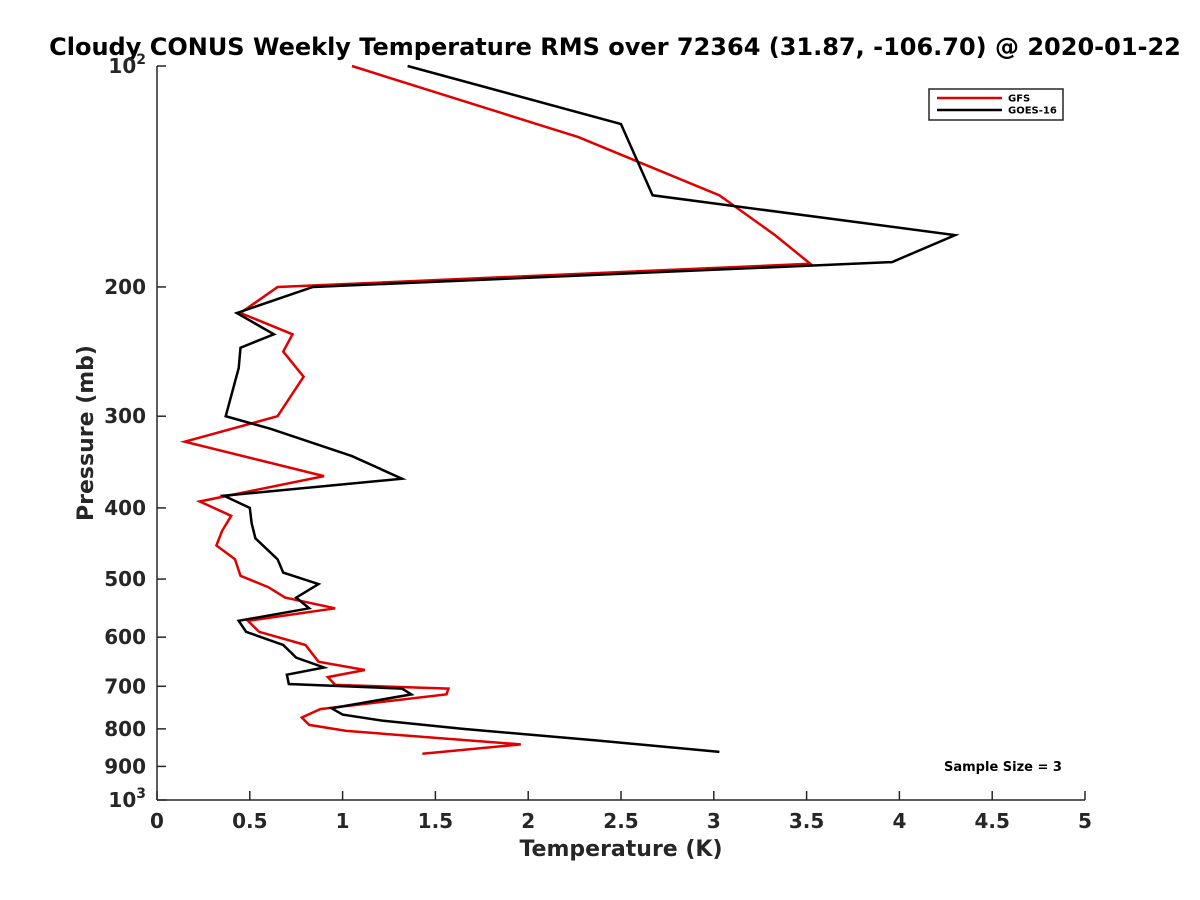 This screenshot has height=900, width=1200. I want to click on y-tick-label: 400, so click(125, 508).